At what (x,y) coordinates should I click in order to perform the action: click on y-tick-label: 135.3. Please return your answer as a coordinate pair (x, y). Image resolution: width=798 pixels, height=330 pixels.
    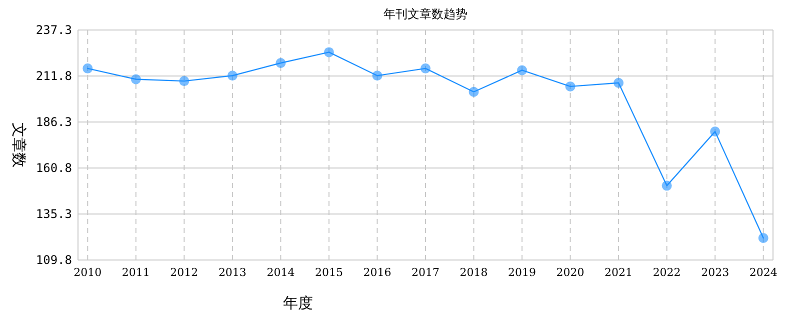
    Looking at the image, I should click on (54, 214).